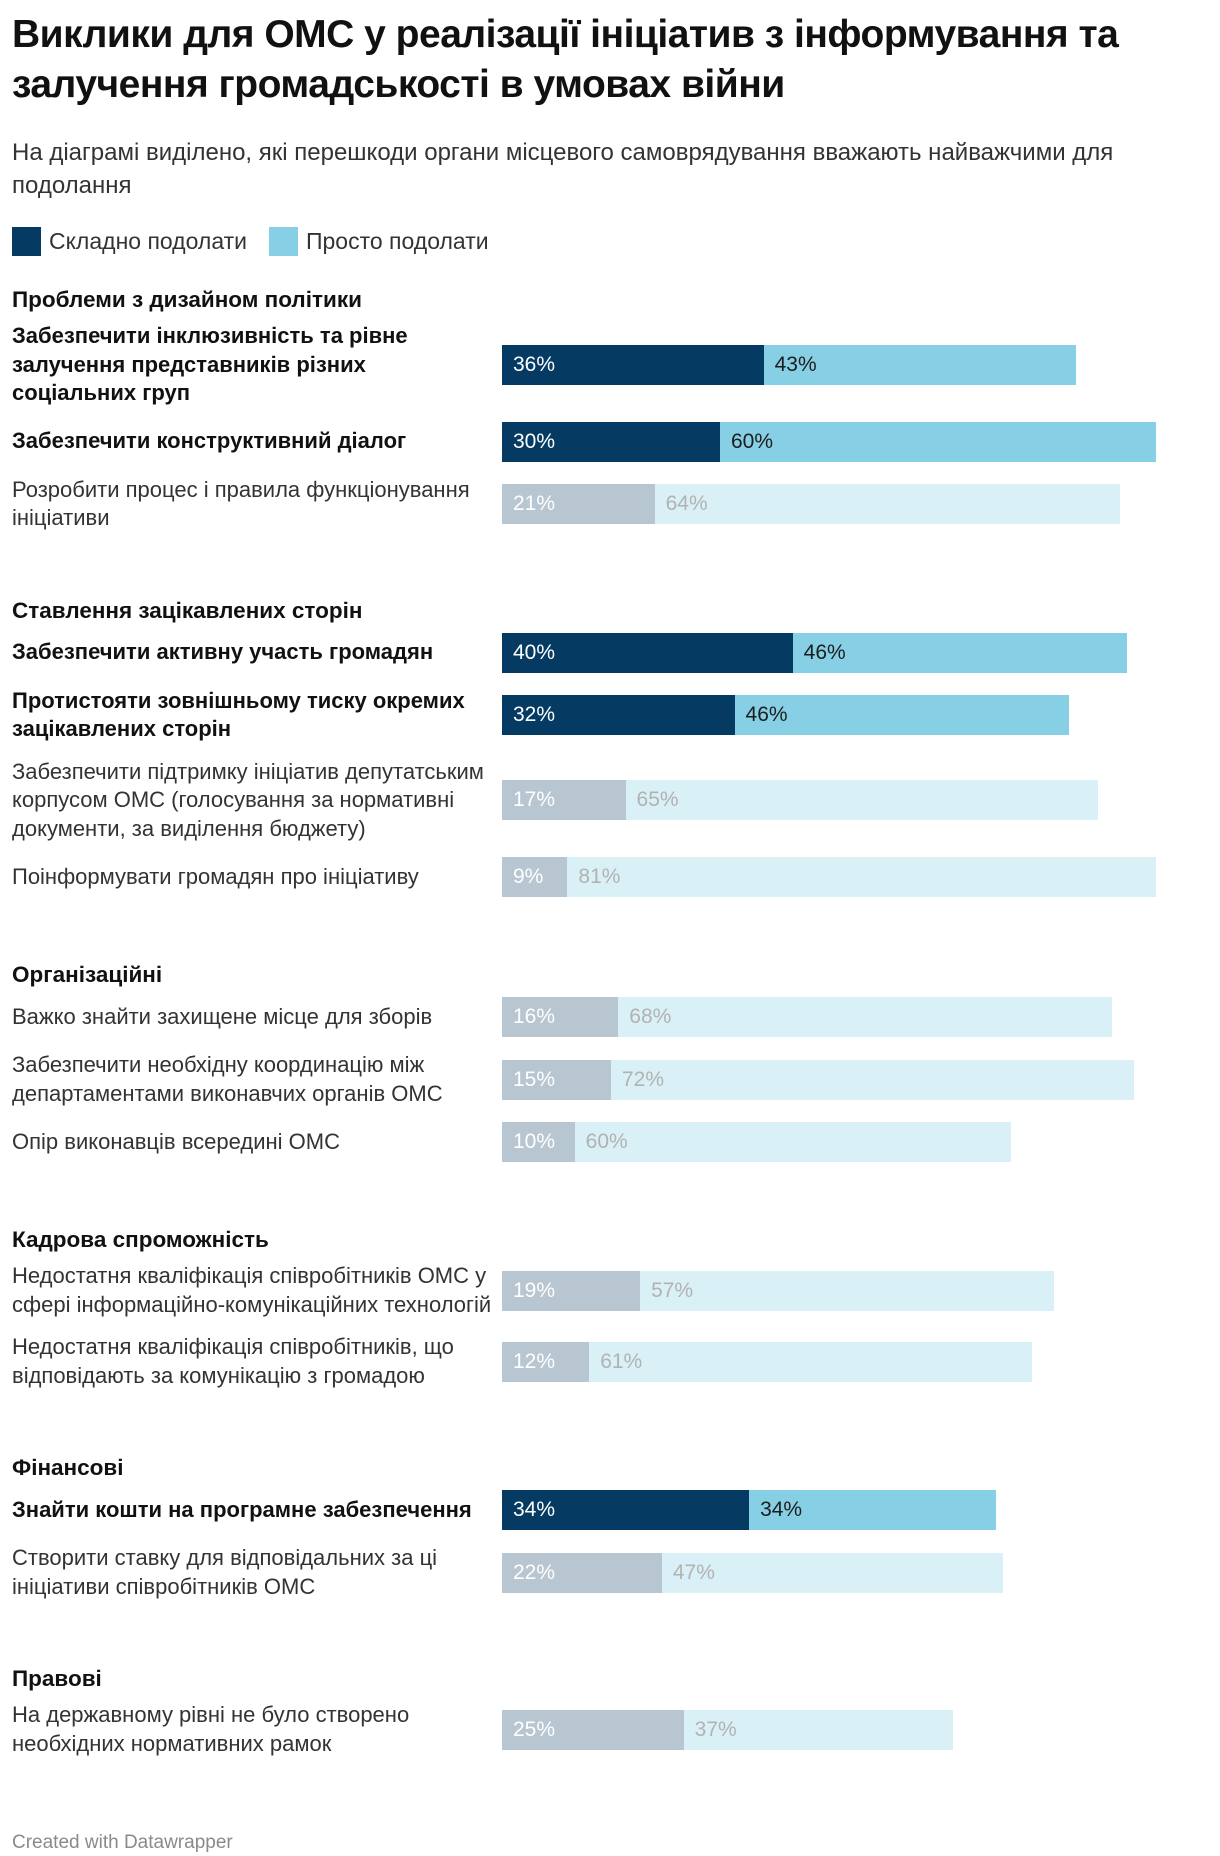 The height and width of the screenshot is (1856, 1220). What do you see at coordinates (534, 441) in the screenshot?
I see `data-label-hard: 30%` at bounding box center [534, 441].